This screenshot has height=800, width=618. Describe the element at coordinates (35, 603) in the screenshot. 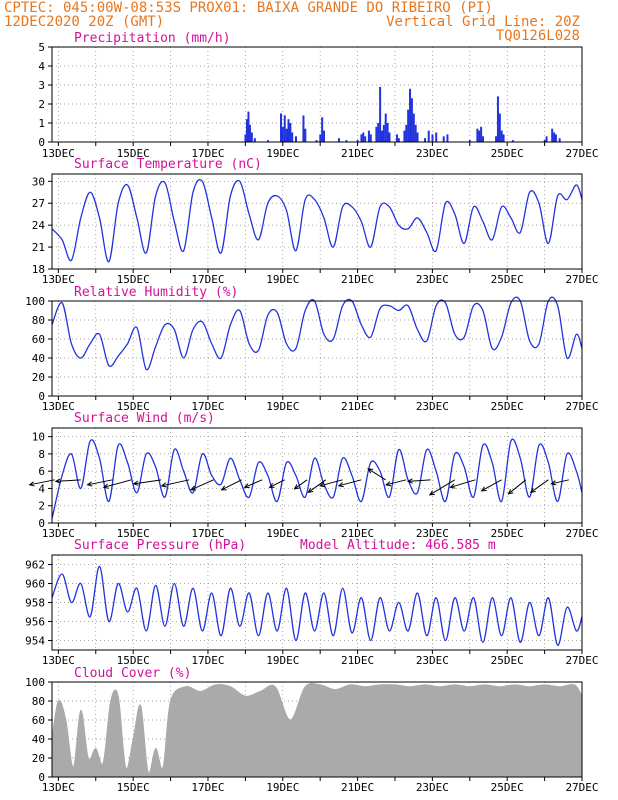

I see `y-tick-label: 958` at that location.